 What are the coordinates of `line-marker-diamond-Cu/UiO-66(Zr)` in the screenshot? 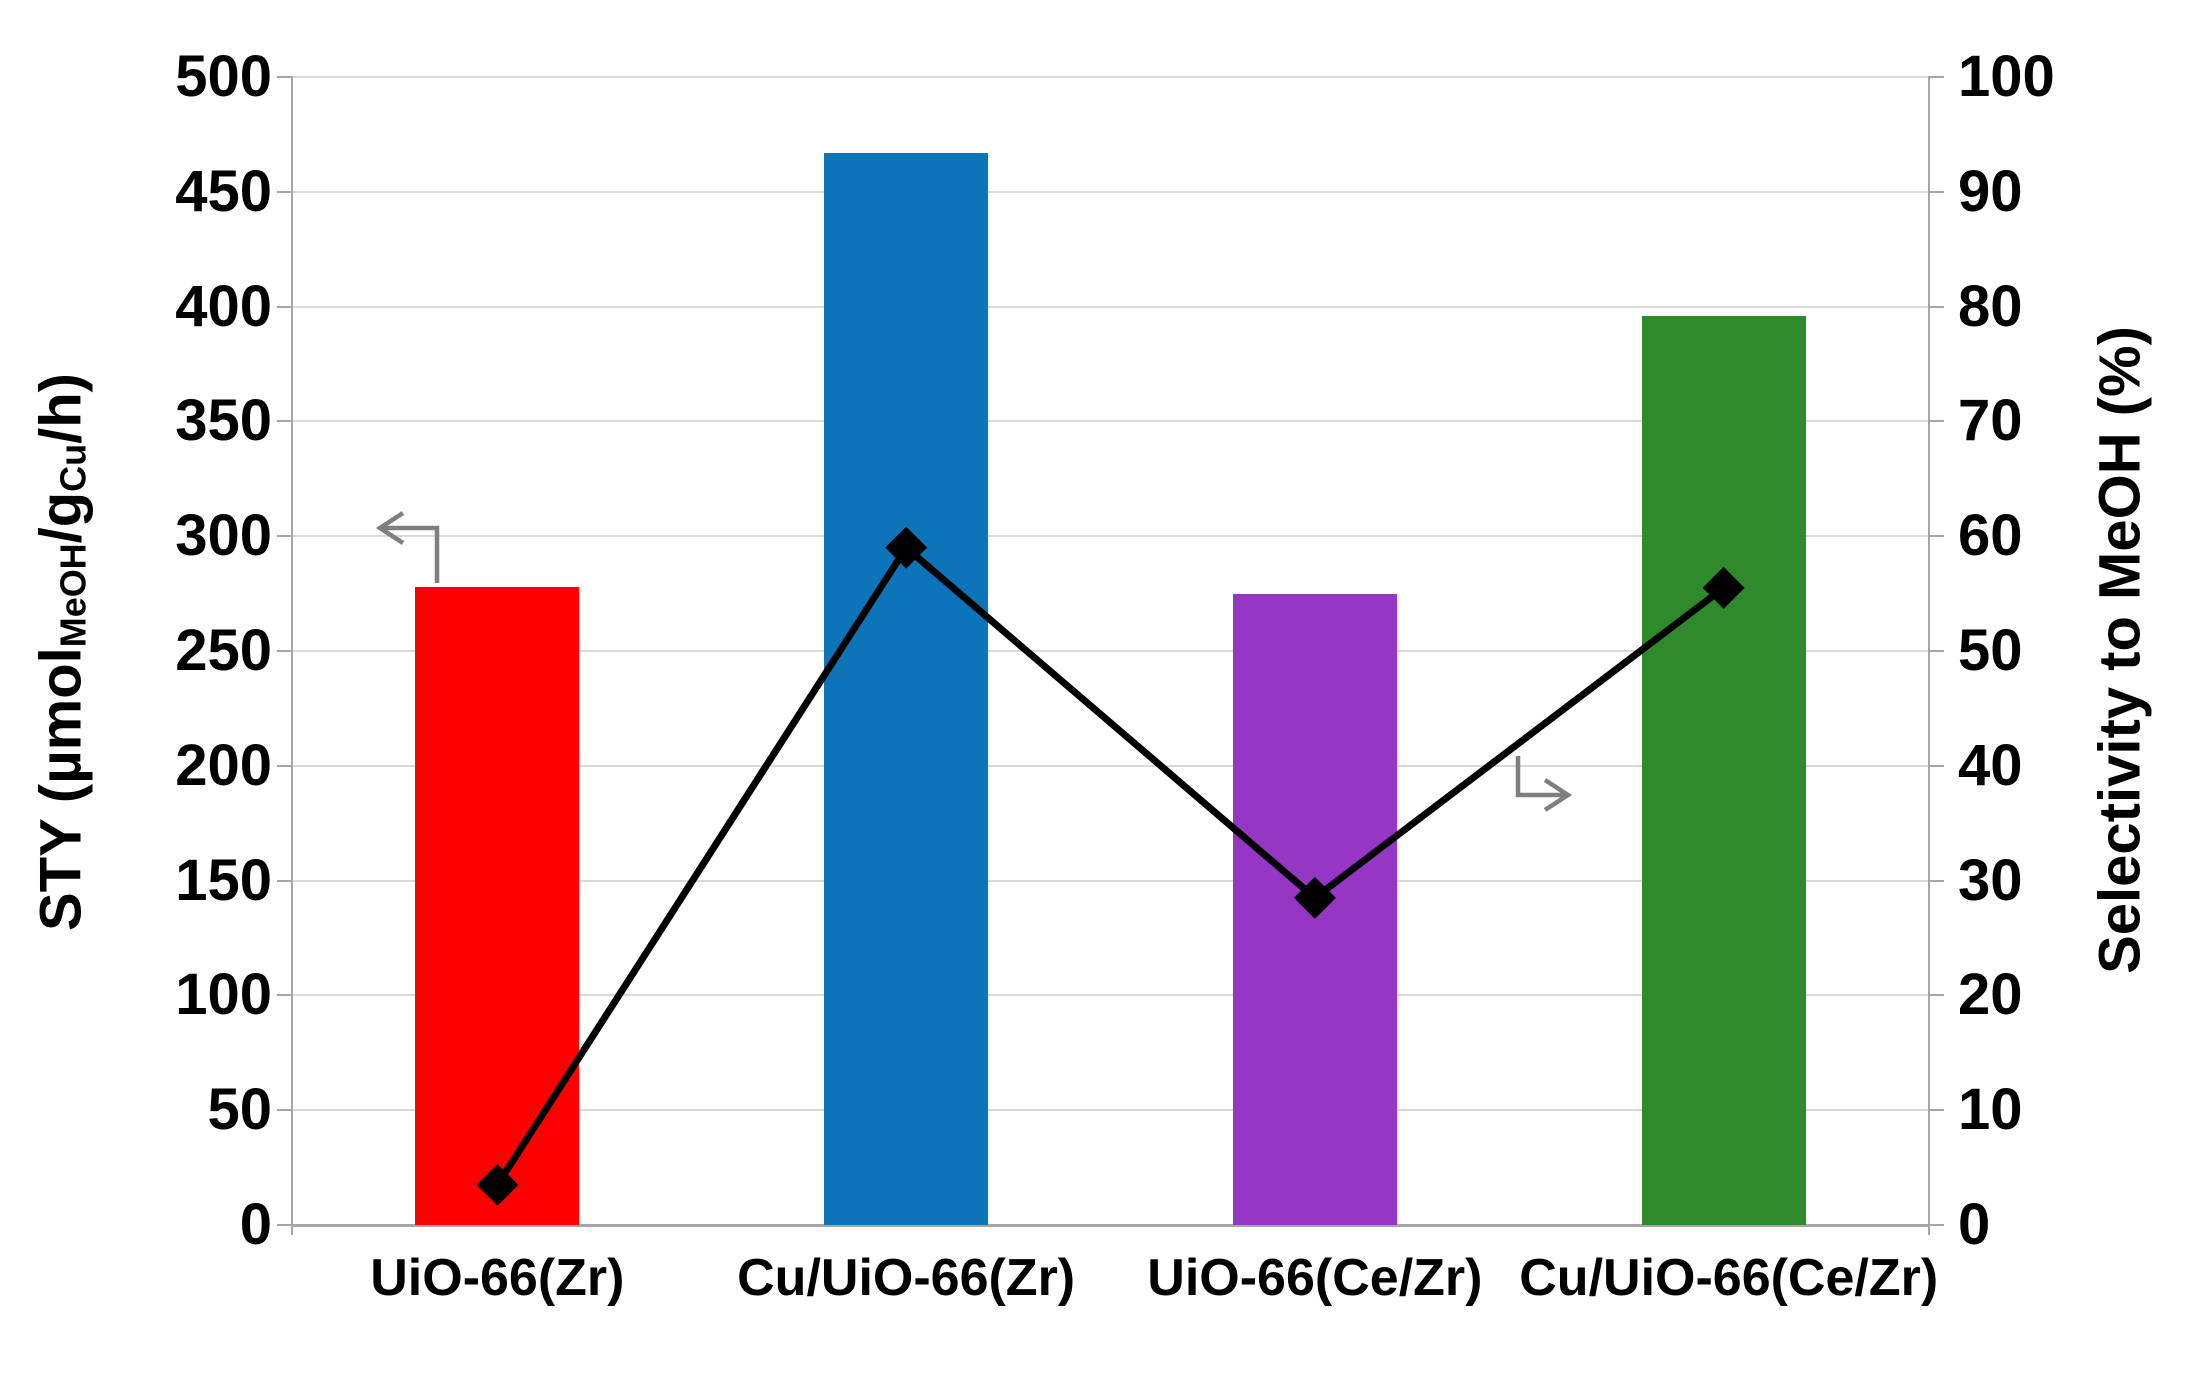 It's located at (906, 547).